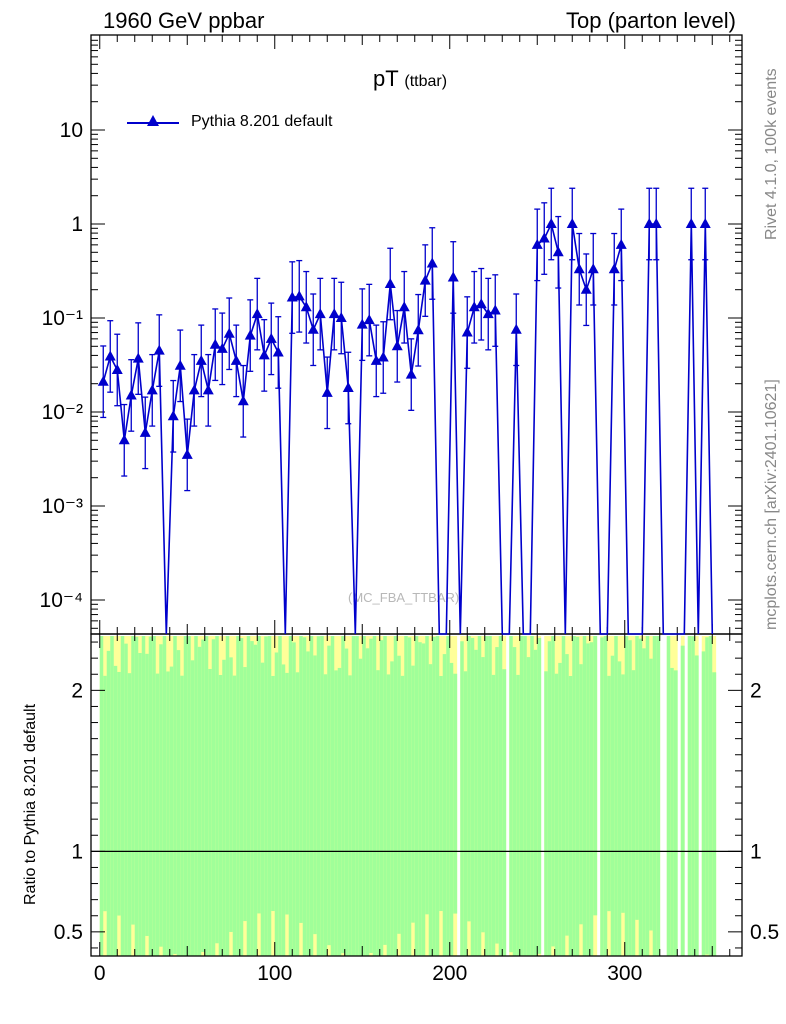 Image resolution: width=786 pixels, height=1024 pixels. What do you see at coordinates (68, 932) in the screenshot?
I see `ratio-y-tick-label: 0.5` at bounding box center [68, 932].